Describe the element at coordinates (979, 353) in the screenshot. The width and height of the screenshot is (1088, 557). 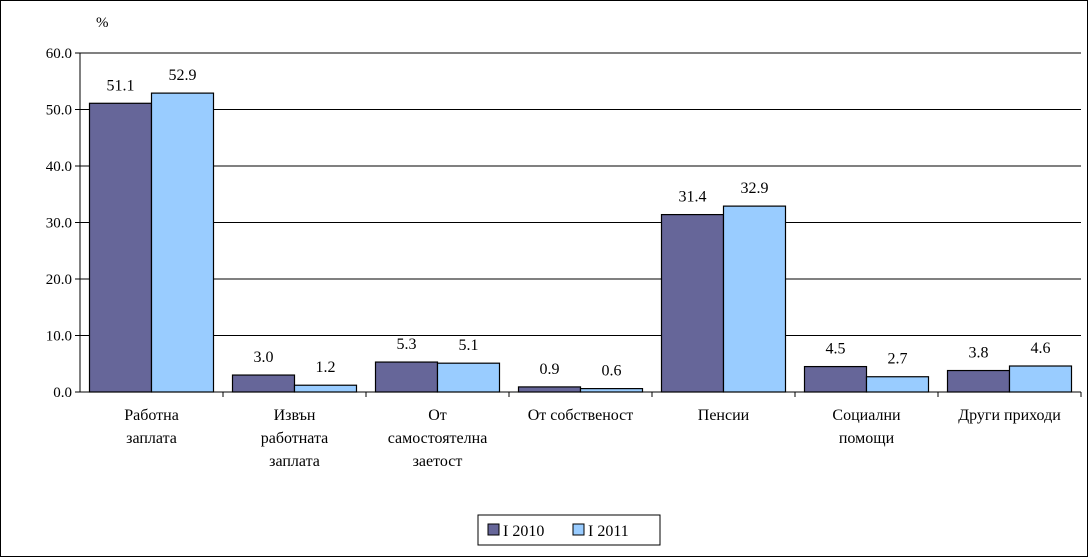
I see `data-label: 3.8` at that location.